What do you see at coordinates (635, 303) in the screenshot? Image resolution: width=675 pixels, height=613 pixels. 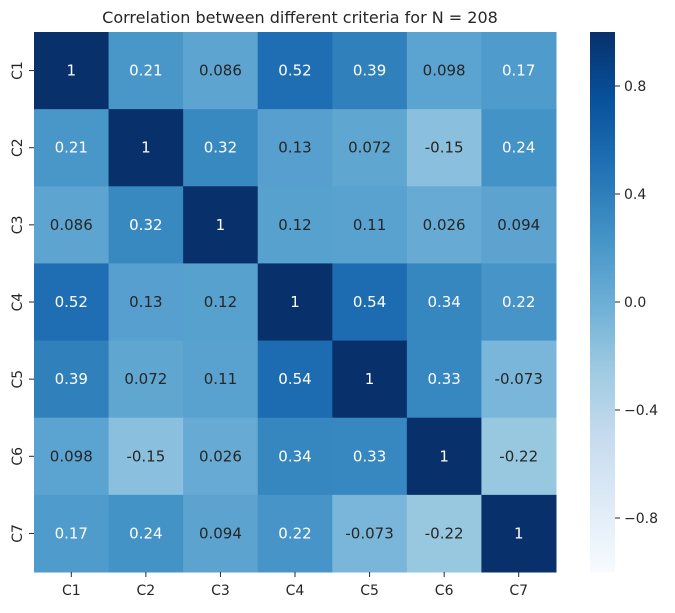 I see `colorbar-tick-label: 0.0` at bounding box center [635, 303].